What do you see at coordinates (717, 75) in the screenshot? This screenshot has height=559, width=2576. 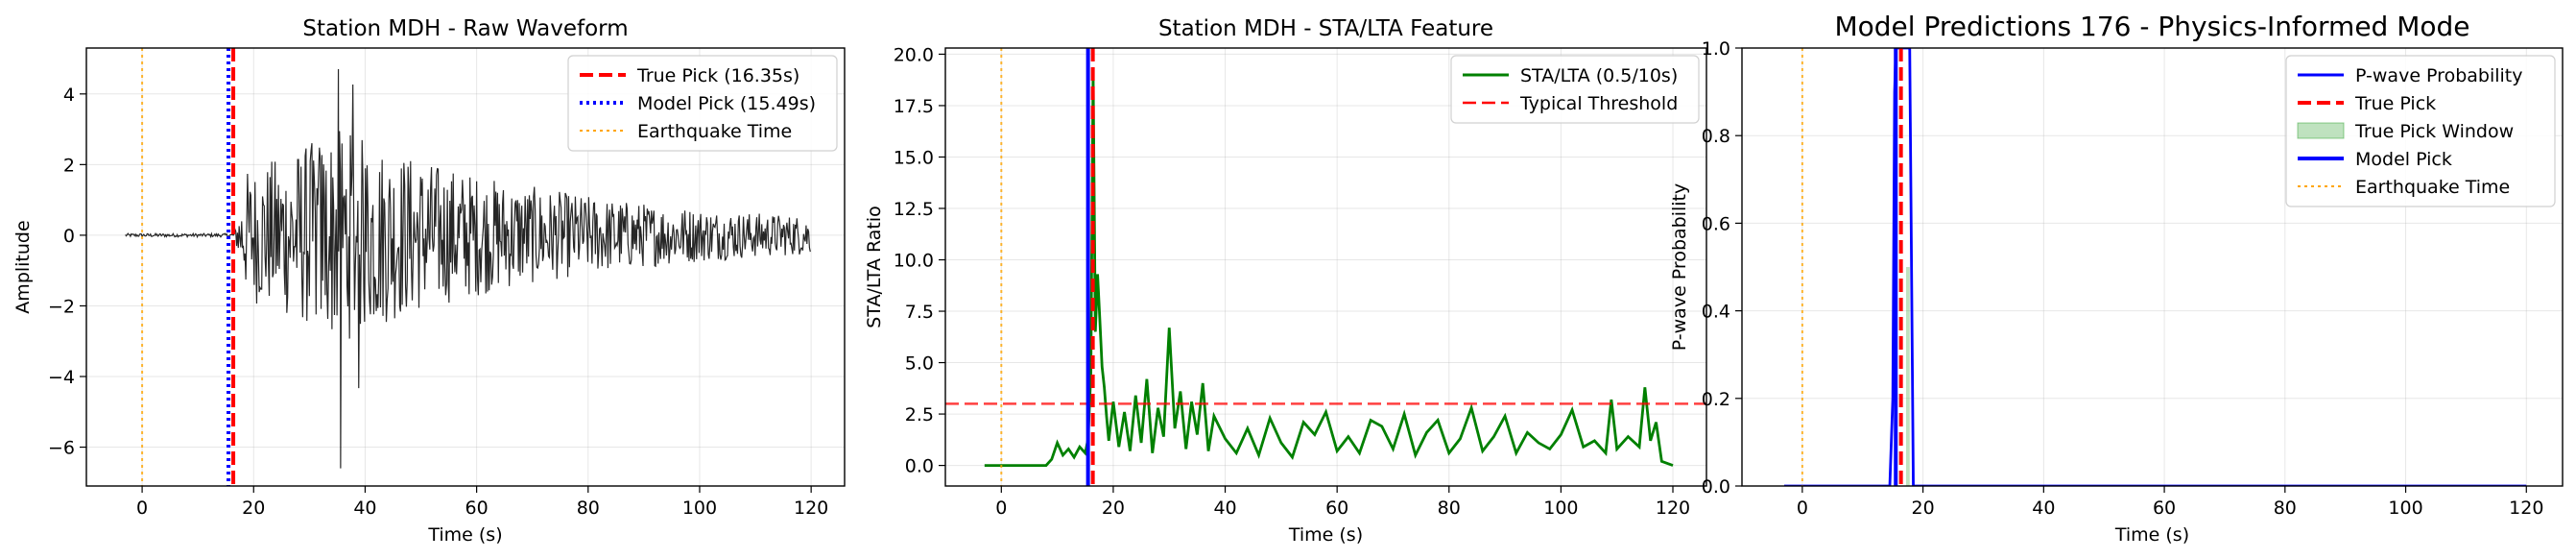 I see `legend-label: True Pick (16.35s)` at bounding box center [717, 75].